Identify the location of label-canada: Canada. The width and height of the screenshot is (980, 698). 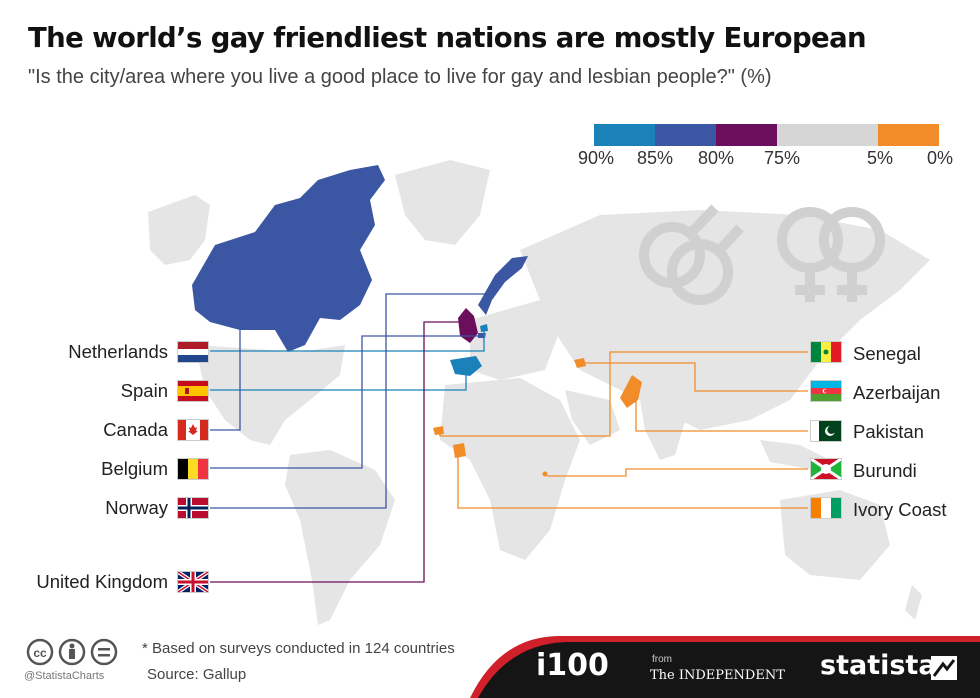
(135, 429).